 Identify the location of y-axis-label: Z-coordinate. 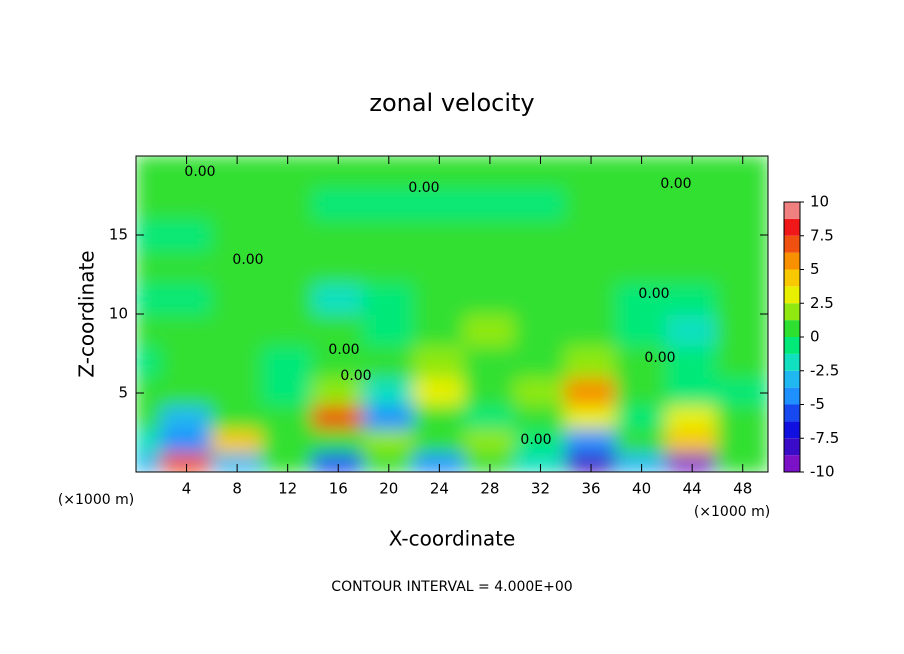
(87, 313).